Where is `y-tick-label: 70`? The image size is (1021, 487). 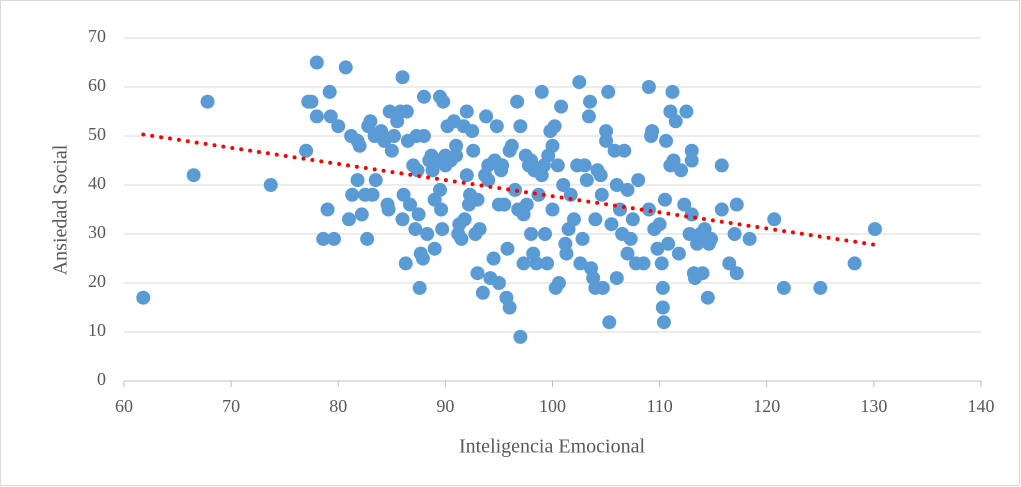
y-tick-label: 70 is located at coordinates (97, 36).